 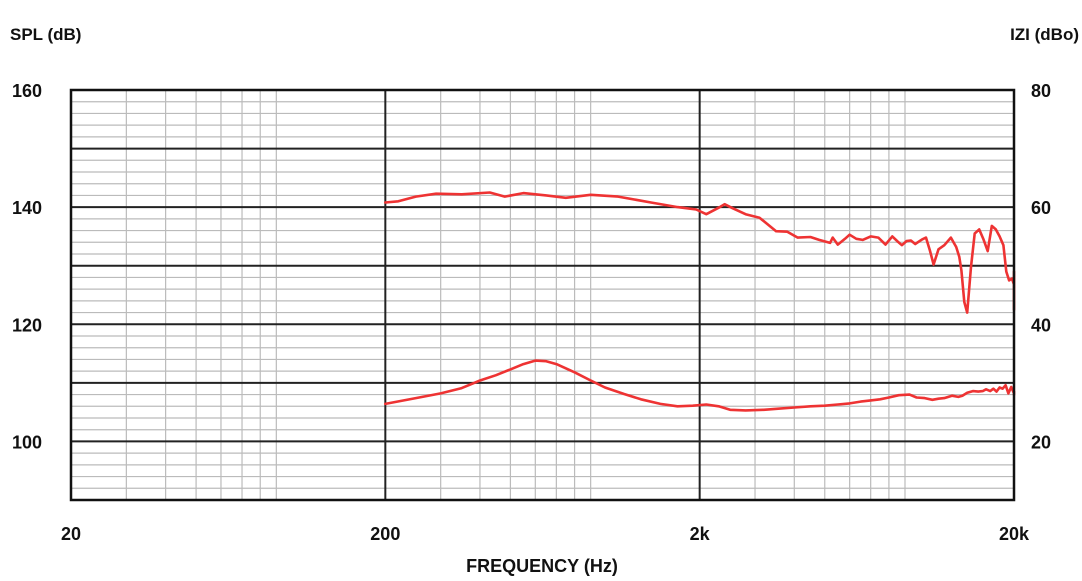 I want to click on x-tick-label: 2k, so click(x=700, y=534).